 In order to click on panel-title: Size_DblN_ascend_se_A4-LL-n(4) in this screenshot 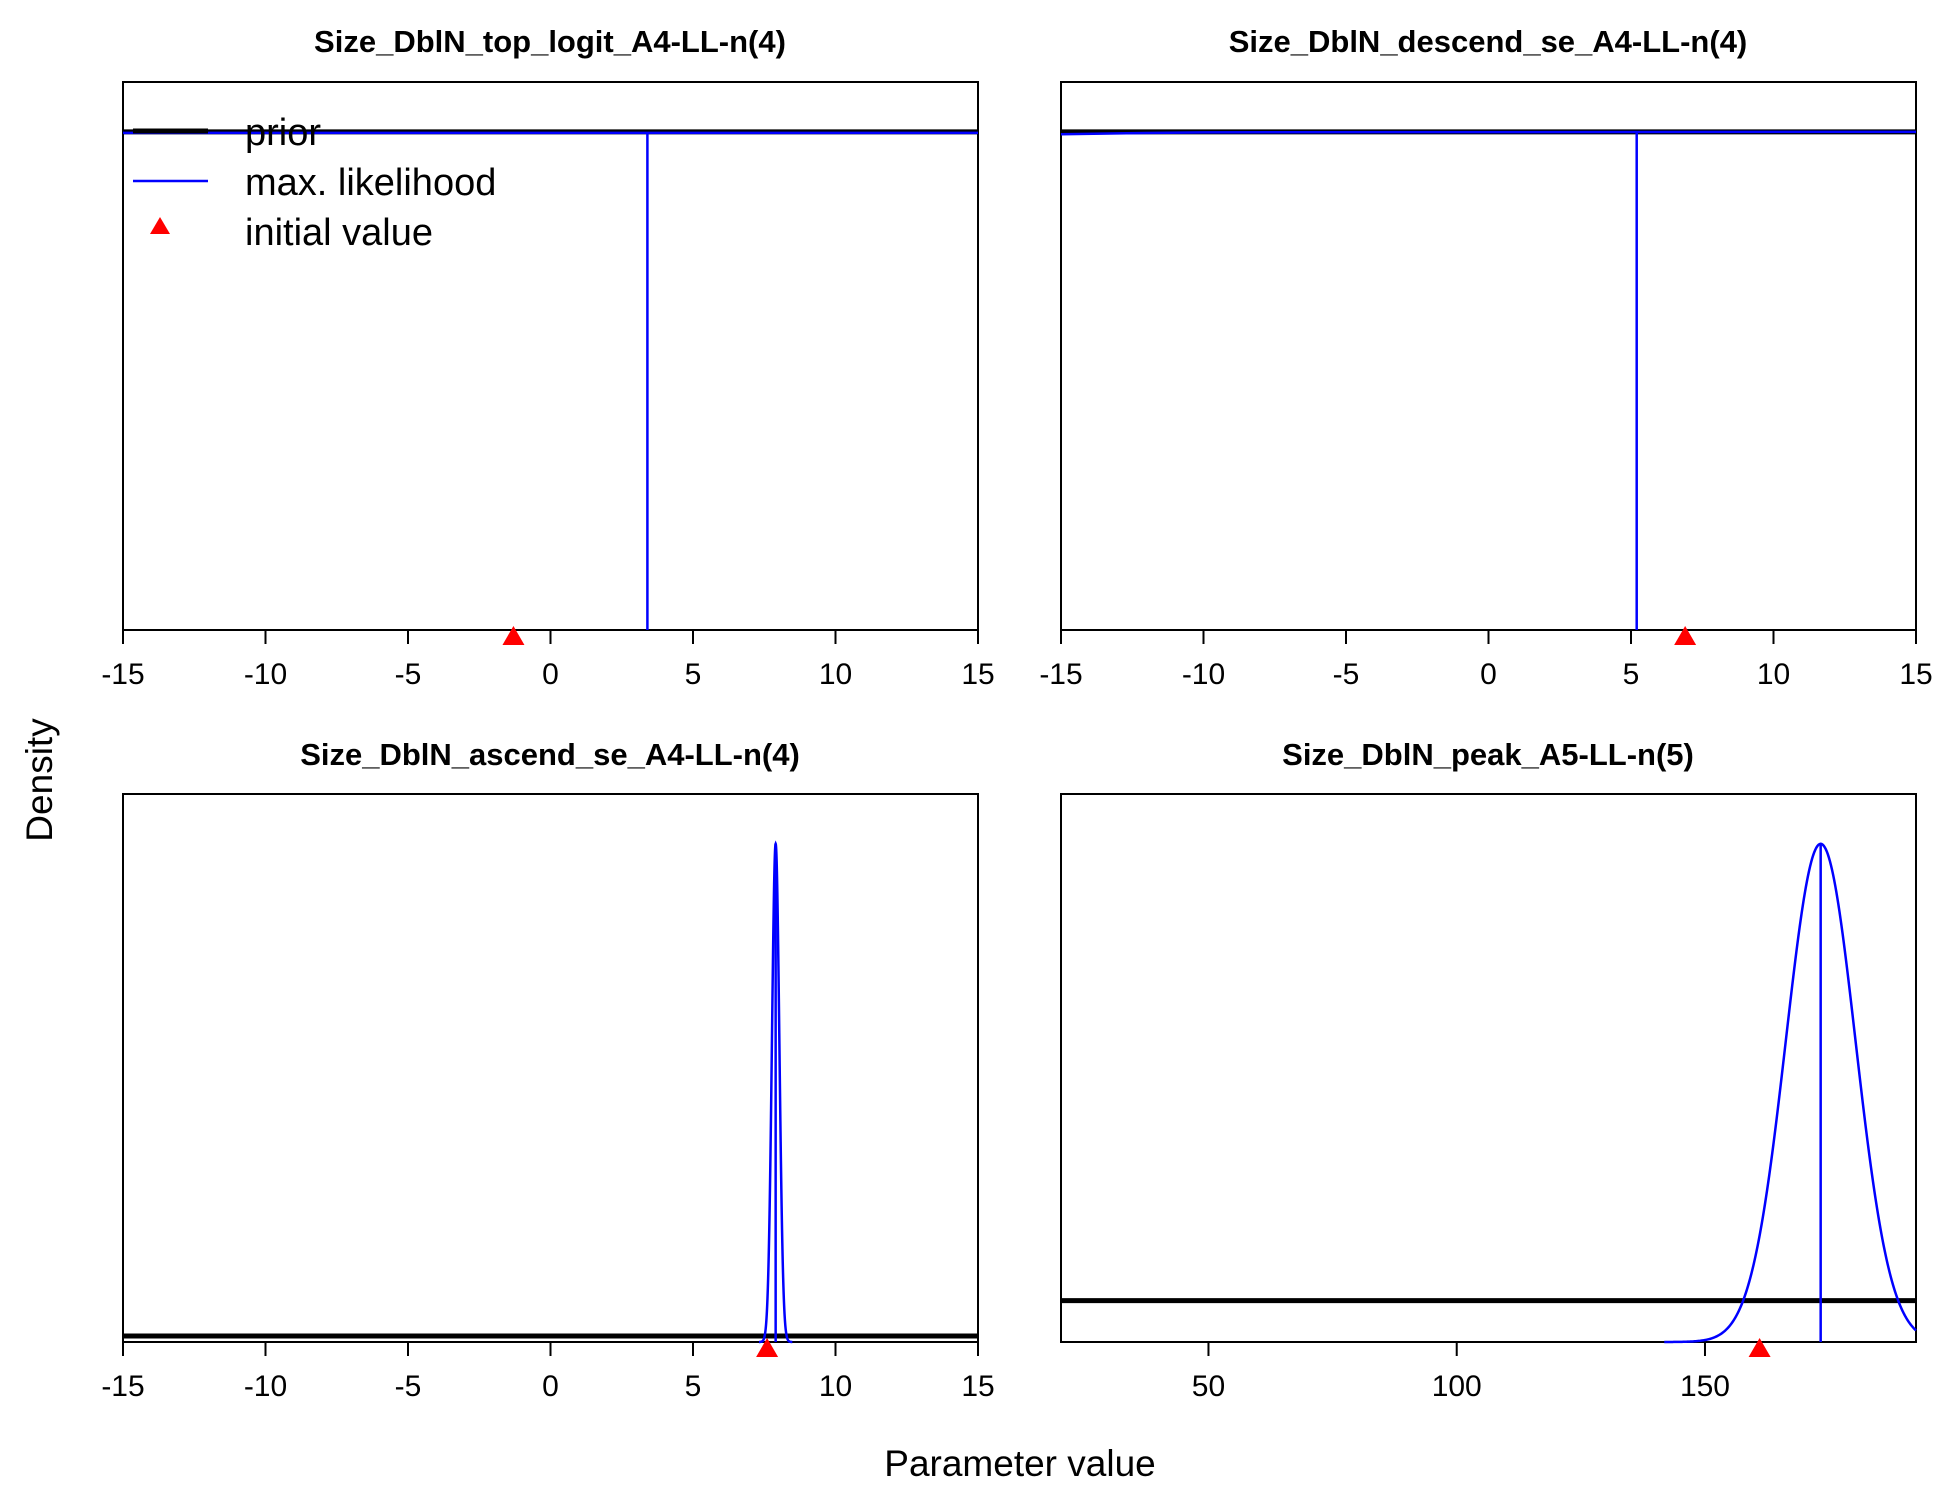, I will do `click(550, 754)`.